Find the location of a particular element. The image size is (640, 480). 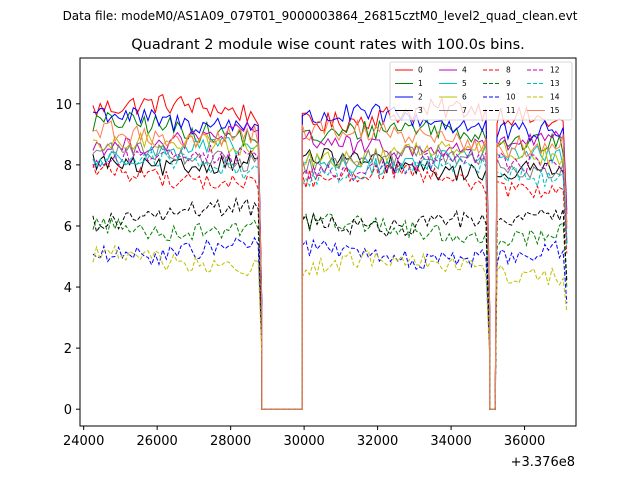

y-tick-label: 0 is located at coordinates (68, 410).